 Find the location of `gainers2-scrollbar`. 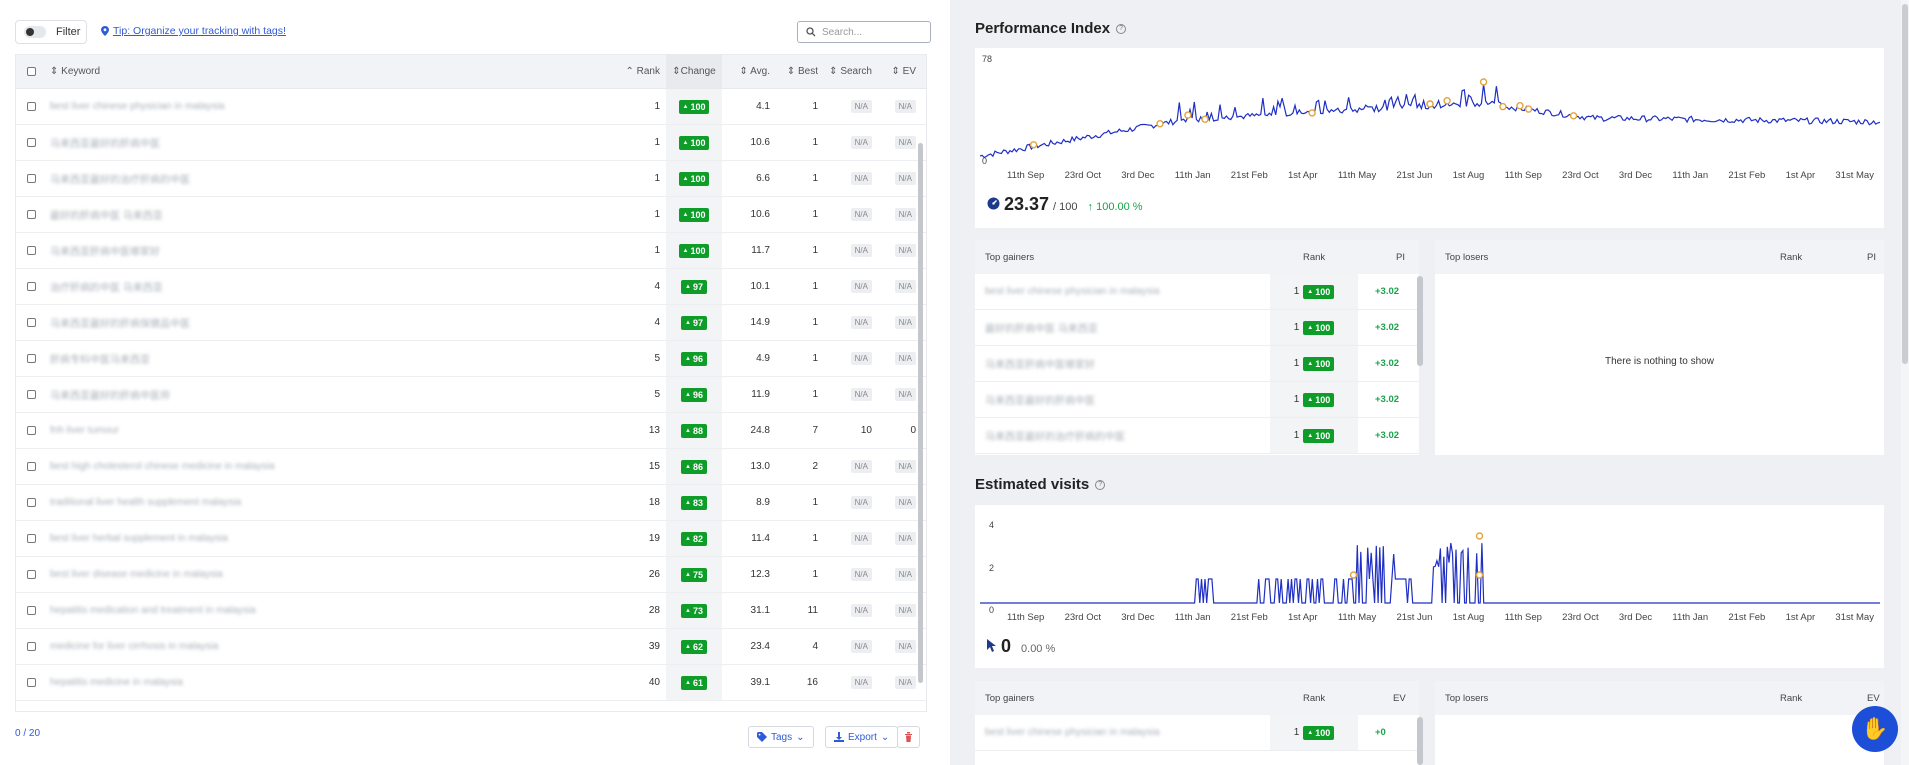

gainers2-scrollbar is located at coordinates (1420, 741).